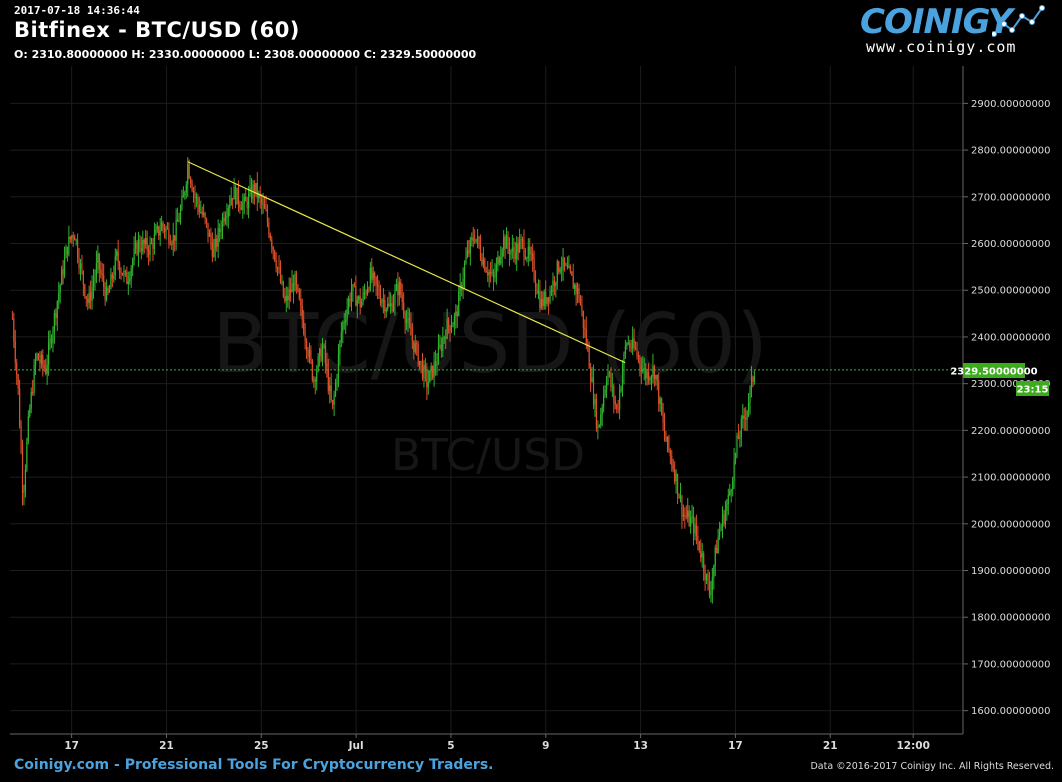  Describe the element at coordinates (71, 746) in the screenshot. I see `x-tick-label: 17` at that location.